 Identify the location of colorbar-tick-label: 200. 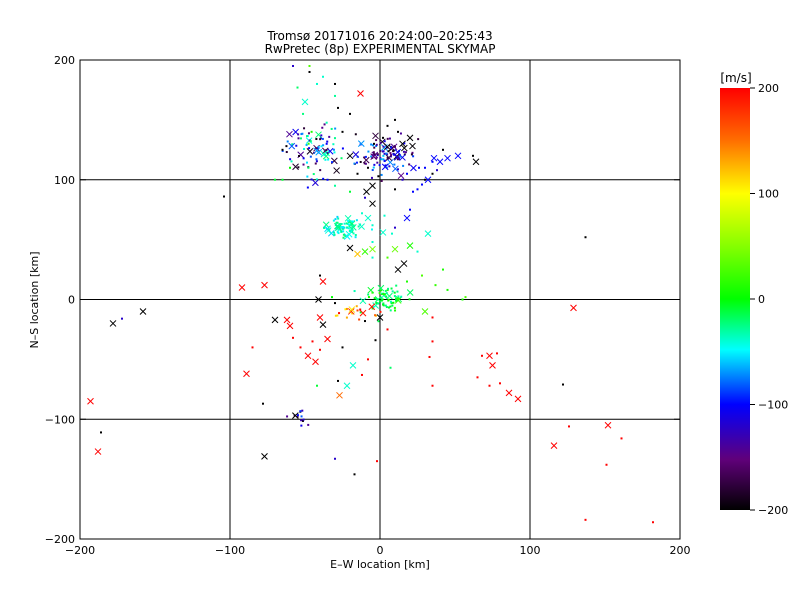
(768, 88).